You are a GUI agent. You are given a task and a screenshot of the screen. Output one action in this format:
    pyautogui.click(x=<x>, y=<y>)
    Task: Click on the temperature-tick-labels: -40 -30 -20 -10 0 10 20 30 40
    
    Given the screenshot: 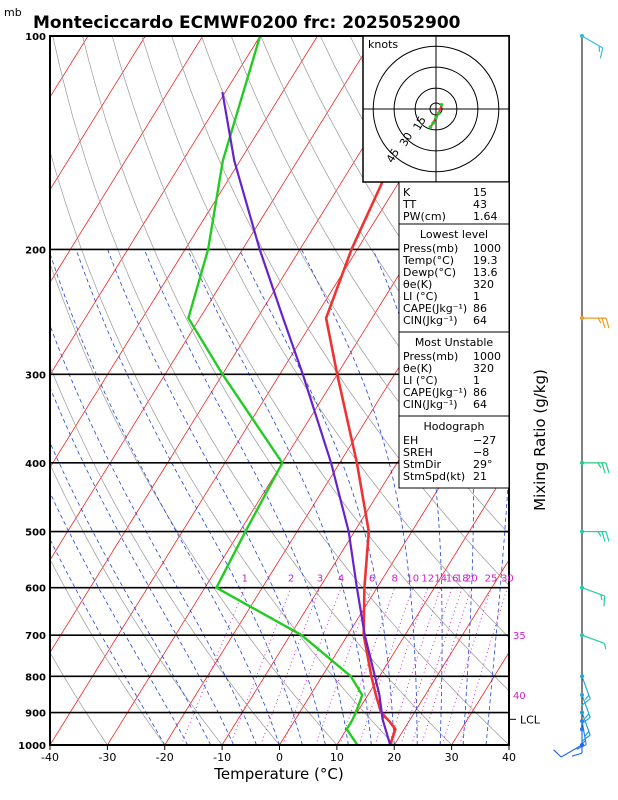 What is the action you would take?
    pyautogui.click(x=278, y=754)
    